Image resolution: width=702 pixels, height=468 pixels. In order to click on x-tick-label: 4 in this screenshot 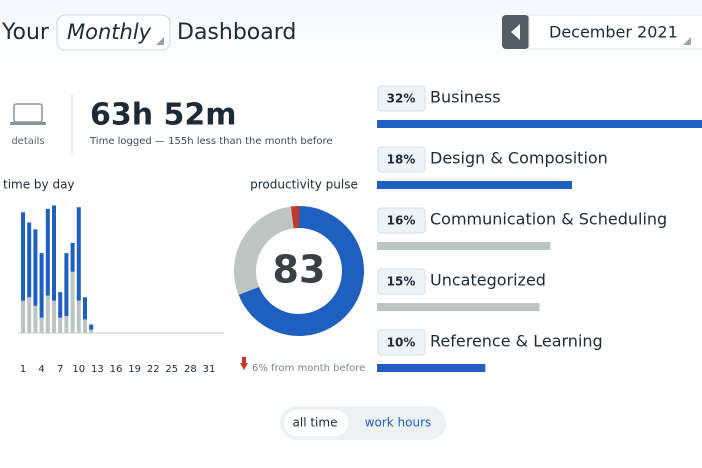, I will do `click(41, 369)`.